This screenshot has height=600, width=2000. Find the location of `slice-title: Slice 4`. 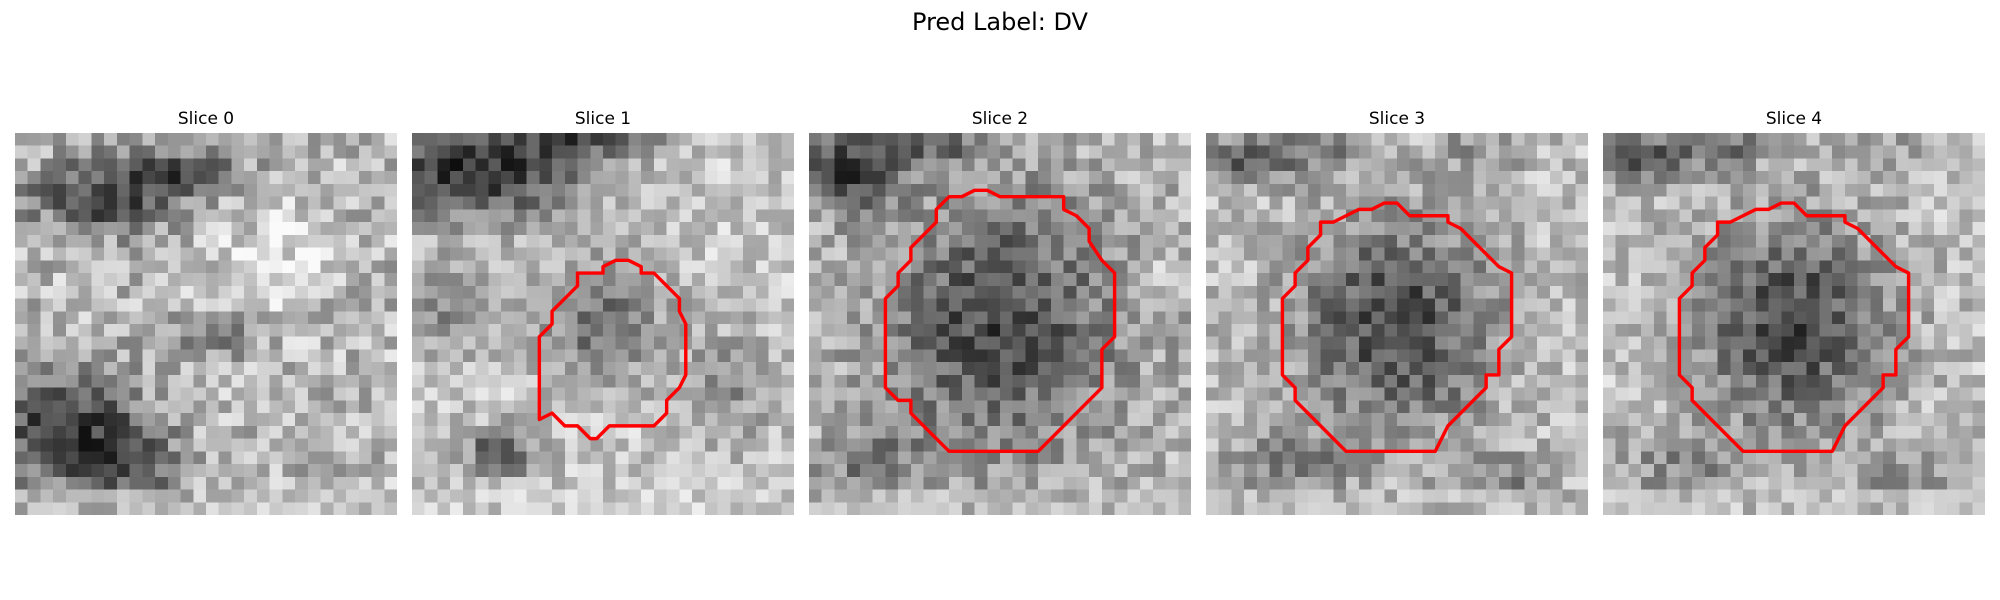

slice-title: Slice 4 is located at coordinates (1794, 119).